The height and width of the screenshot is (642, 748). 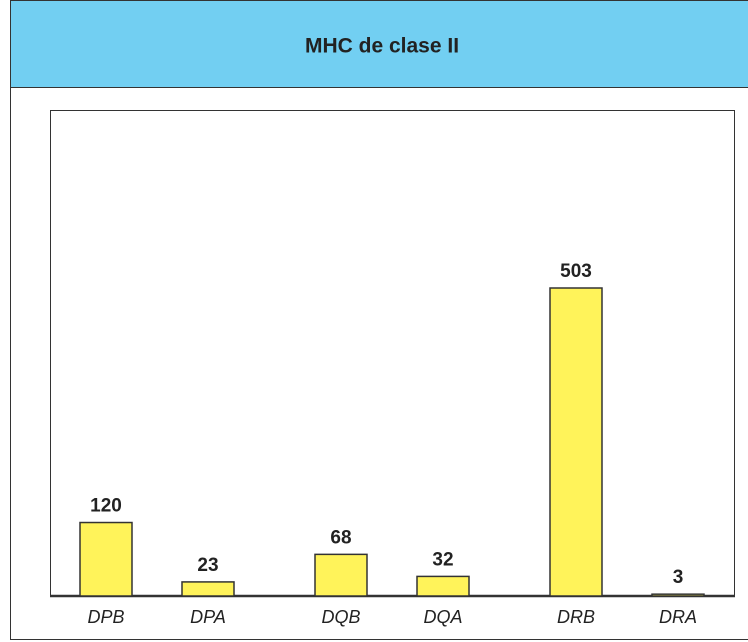 What do you see at coordinates (382, 46) in the screenshot?
I see `chart-title: MHC de clase II` at bounding box center [382, 46].